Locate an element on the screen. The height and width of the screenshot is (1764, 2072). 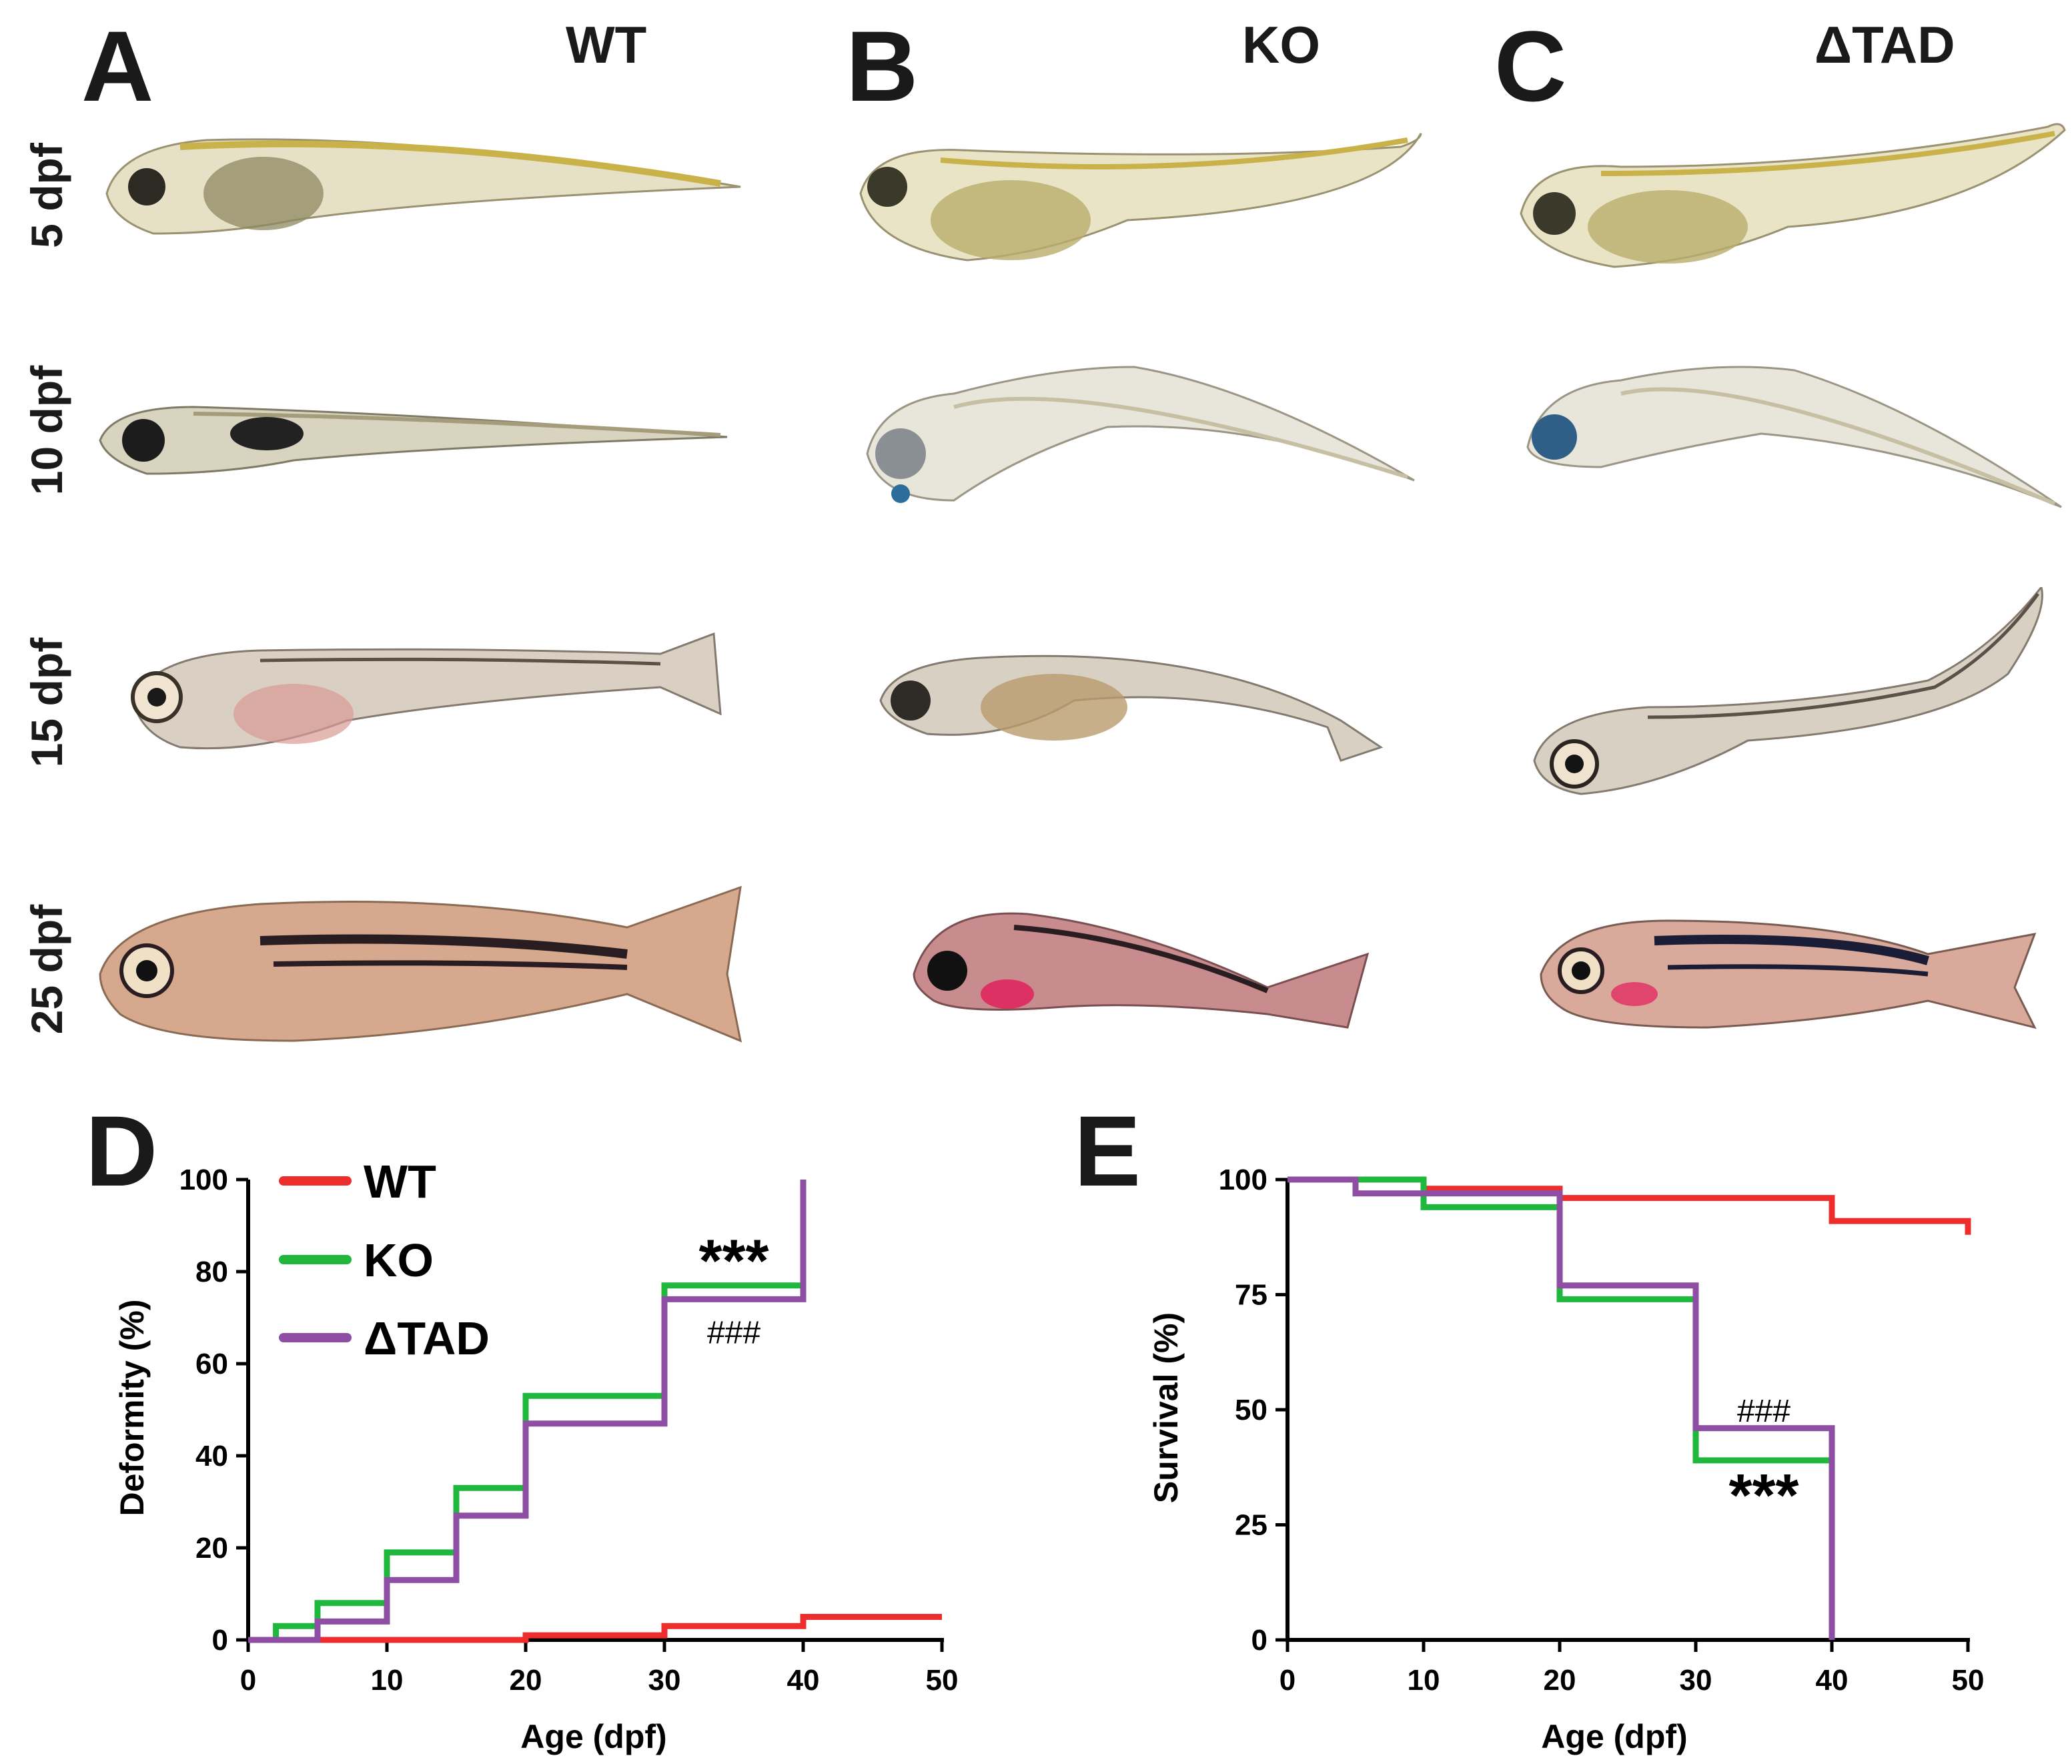
survival-series-line-ko is located at coordinates (1561, 1408).